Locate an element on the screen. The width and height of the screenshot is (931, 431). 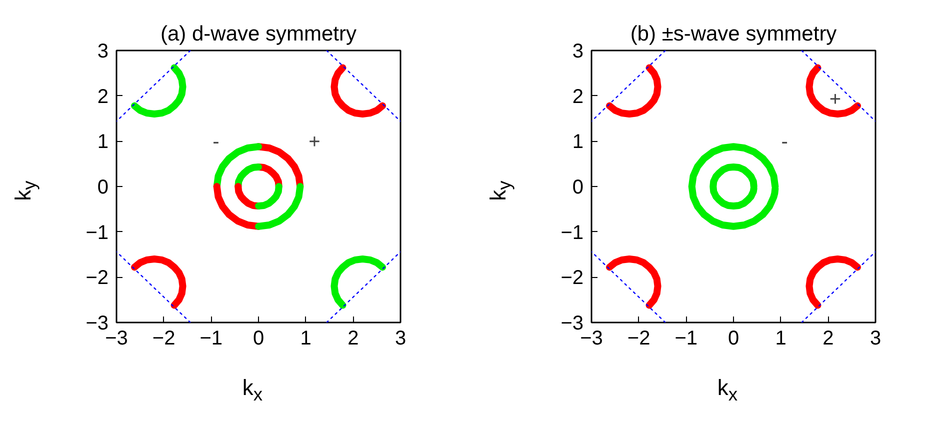
chart-title: (b) ±s-wave symmetry is located at coordinates (734, 34).